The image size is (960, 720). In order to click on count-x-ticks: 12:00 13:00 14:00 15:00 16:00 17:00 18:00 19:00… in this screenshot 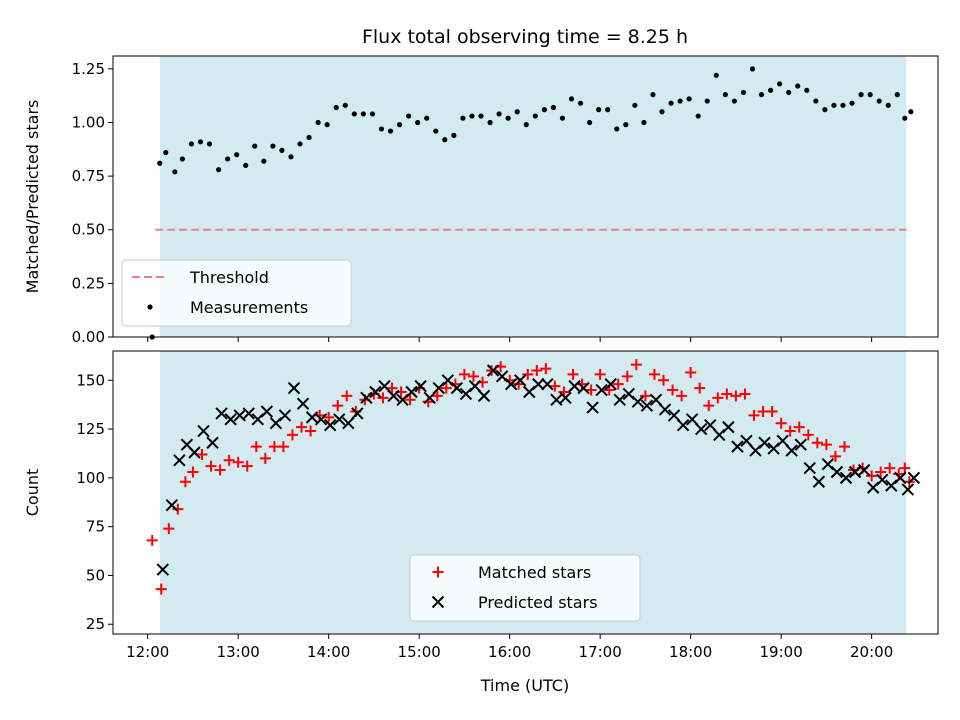, I will do `click(509, 647)`.